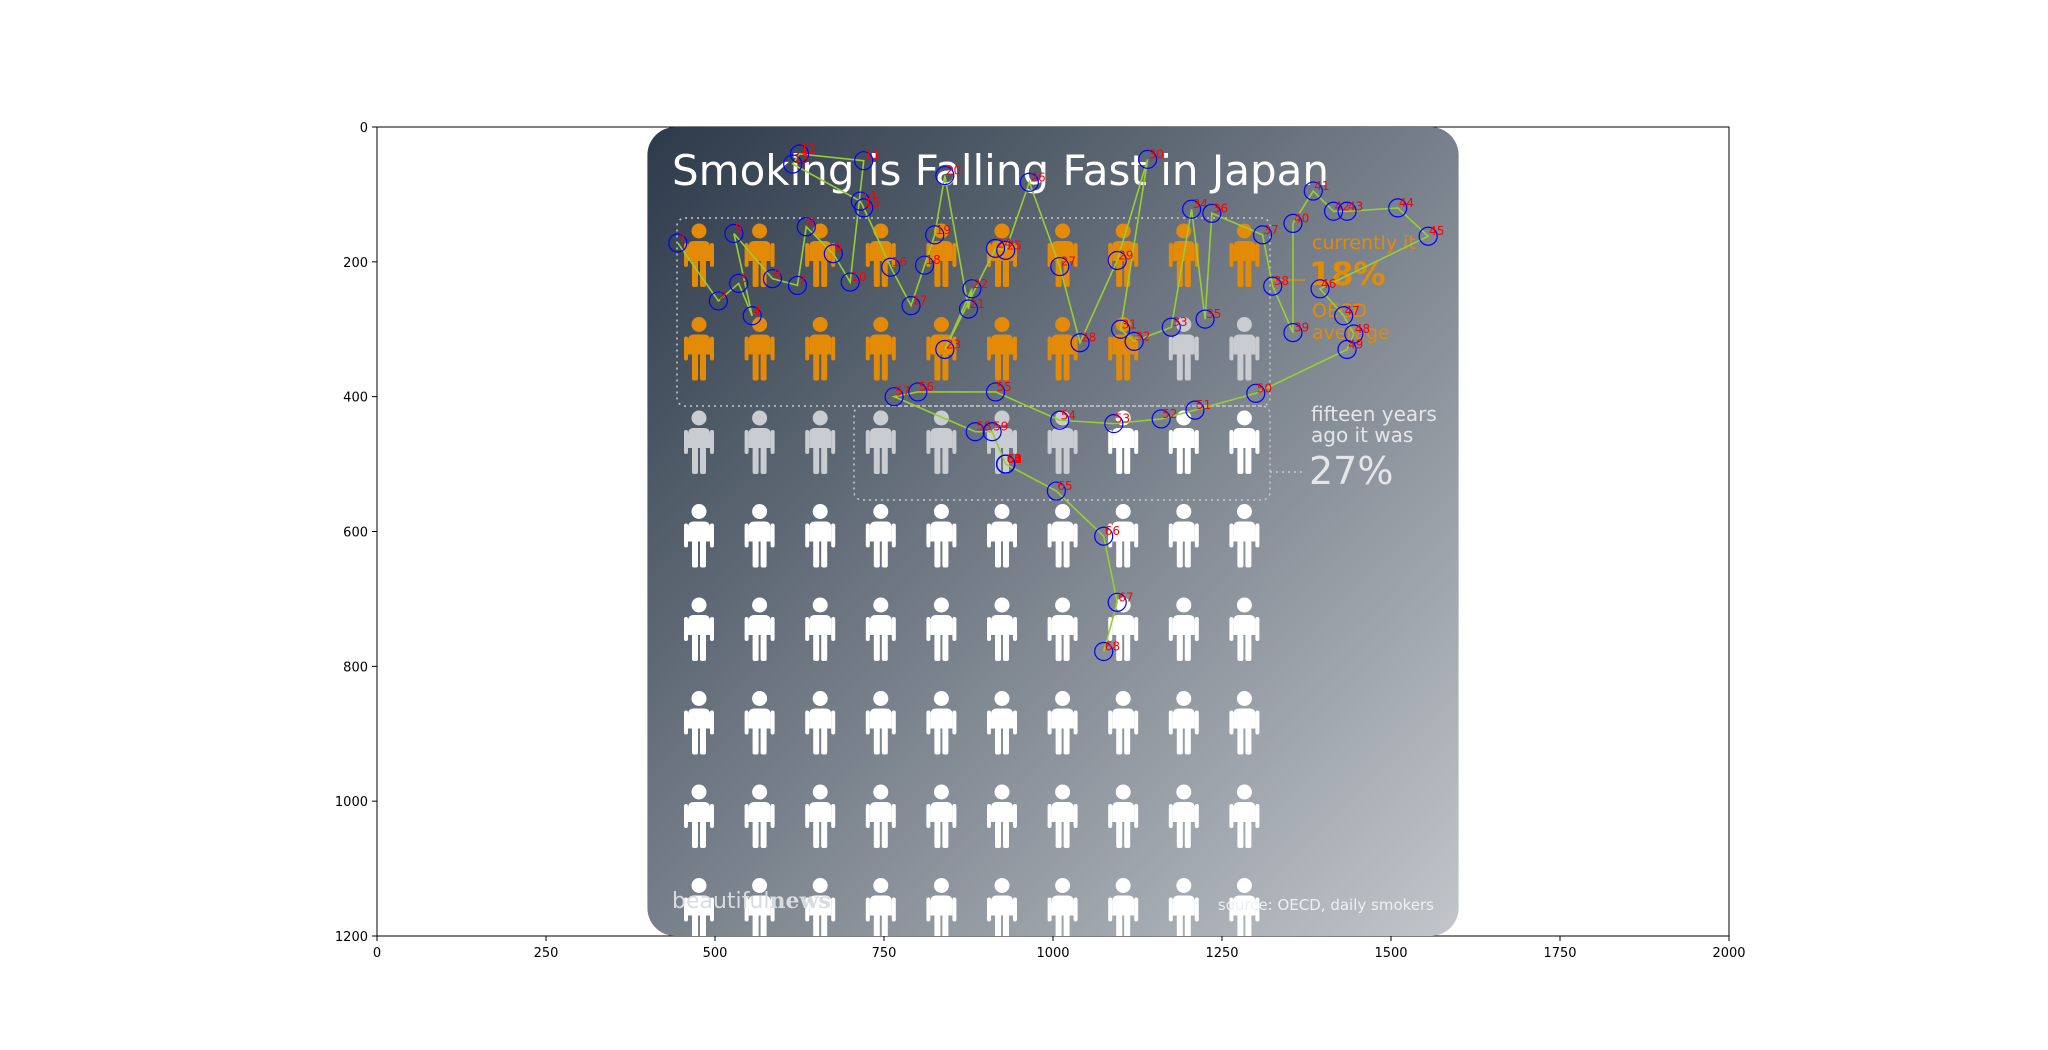  What do you see at coordinates (1271, 230) in the screenshot?
I see `trace-point-label: 37` at bounding box center [1271, 230].